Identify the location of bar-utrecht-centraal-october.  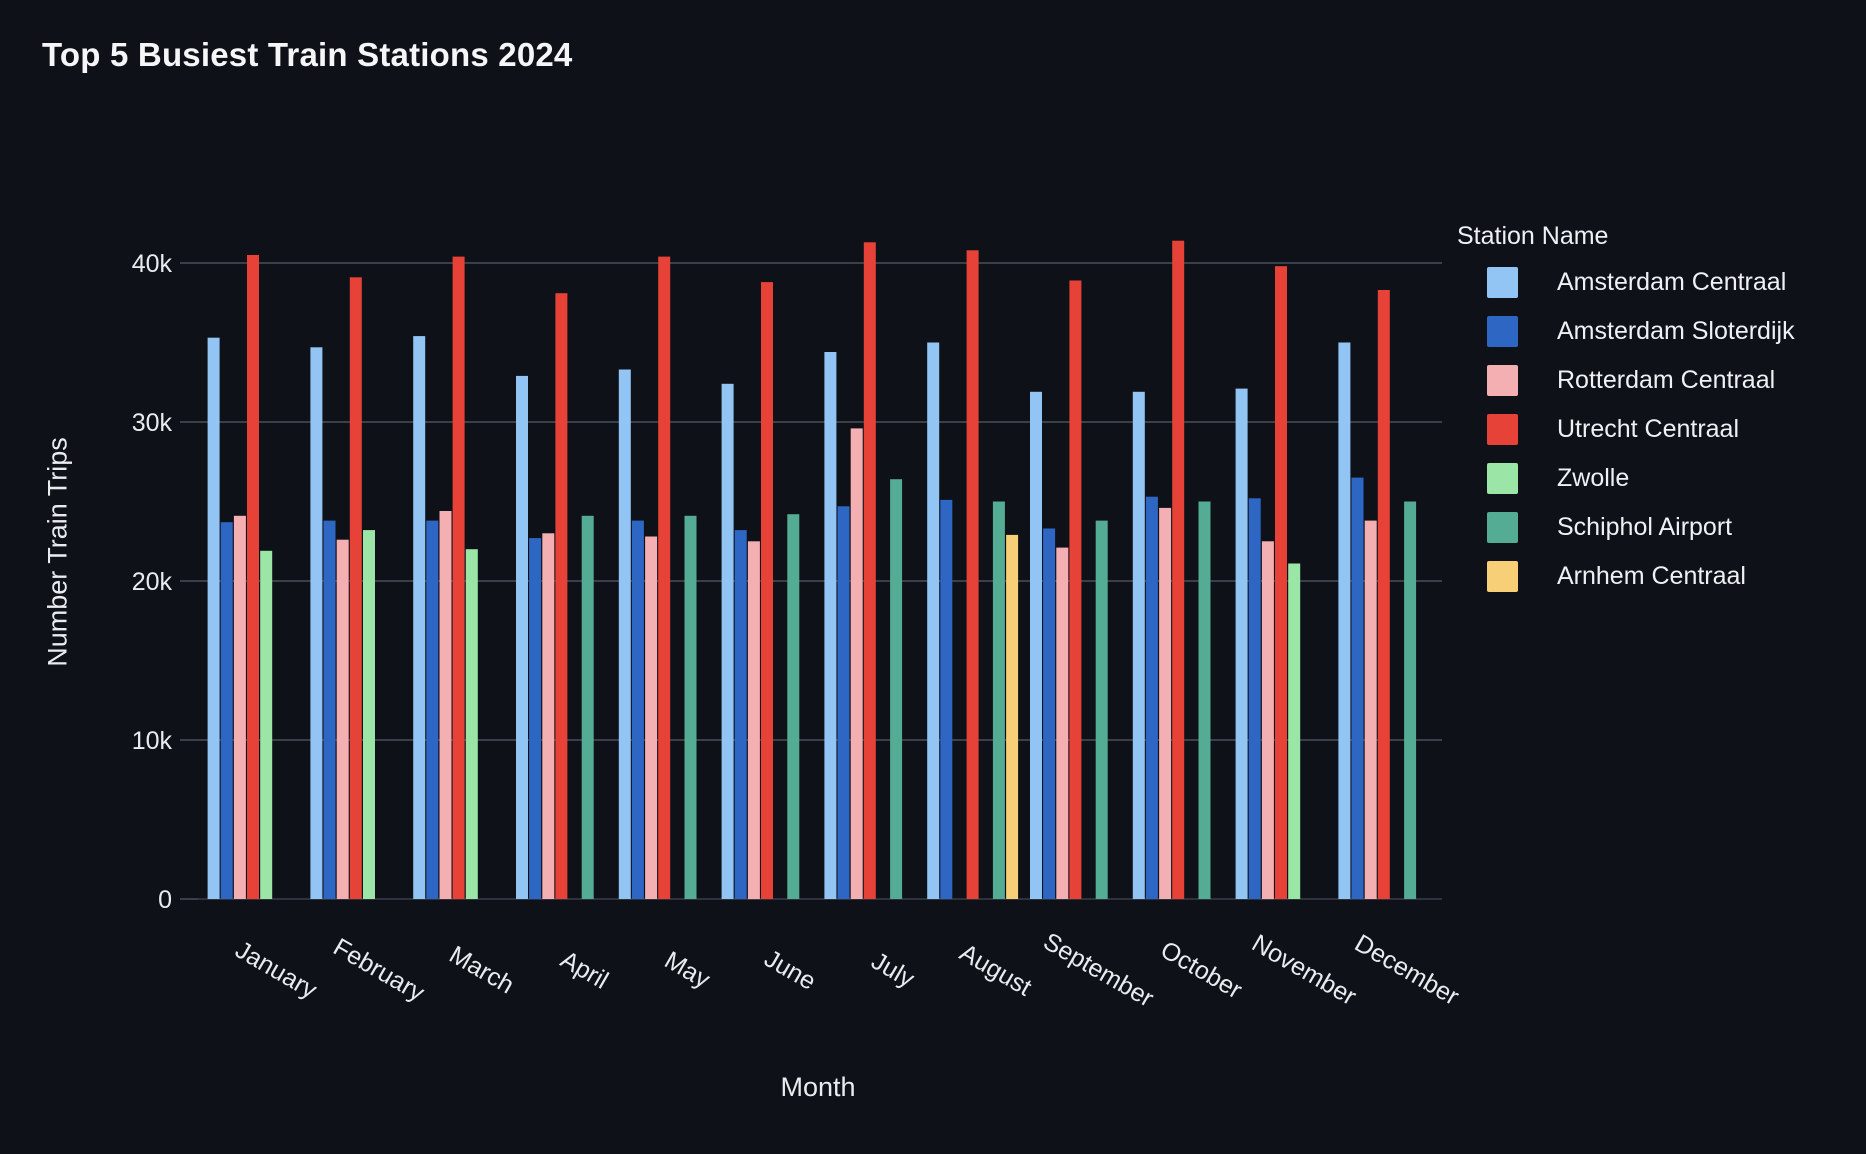
(1178, 569).